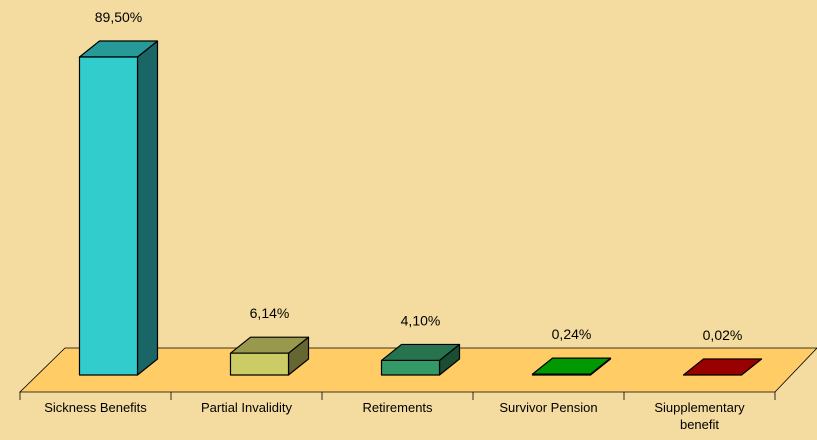  Describe the element at coordinates (397, 407) in the screenshot. I see `x-tick-label: Retirements` at that location.